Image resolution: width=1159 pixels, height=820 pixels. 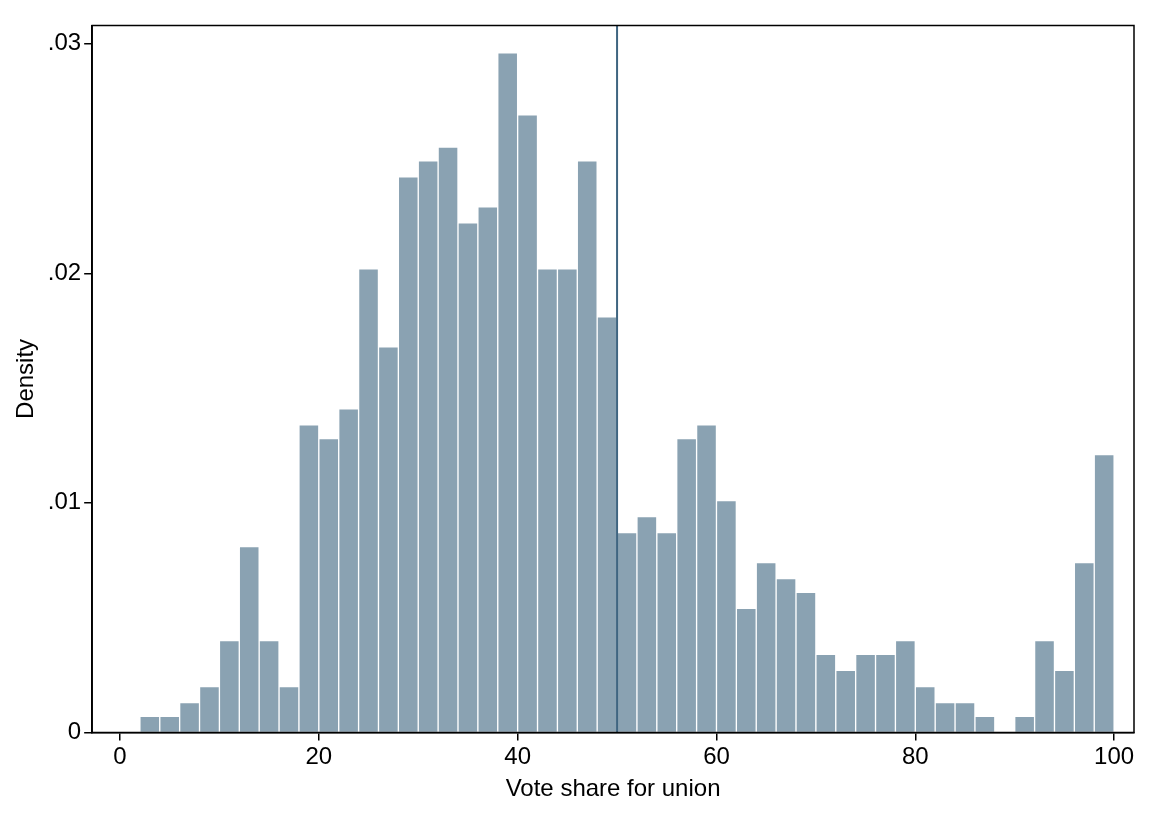 What do you see at coordinates (120, 756) in the screenshot?
I see `x-tick-label: 0` at bounding box center [120, 756].